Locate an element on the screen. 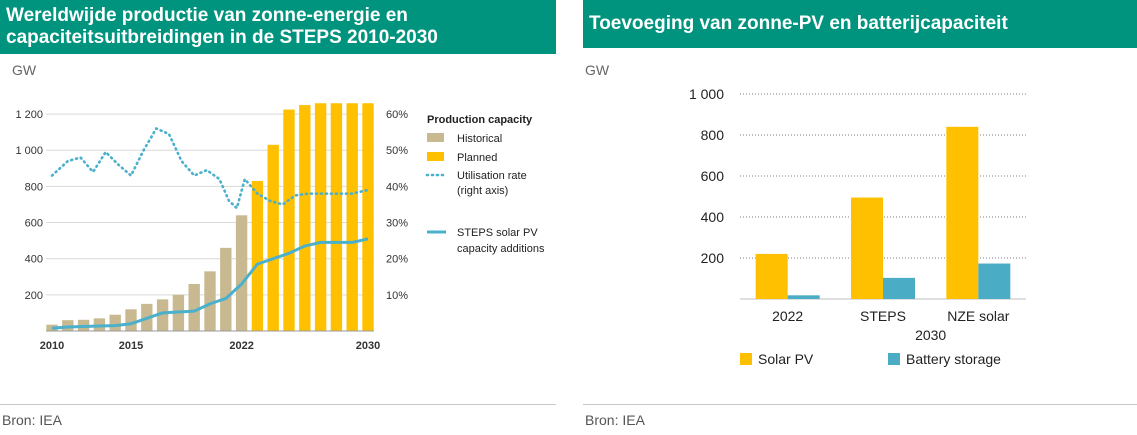 The height and width of the screenshot is (435, 1137). left-x-tick-label: 2010 is located at coordinates (52, 346).